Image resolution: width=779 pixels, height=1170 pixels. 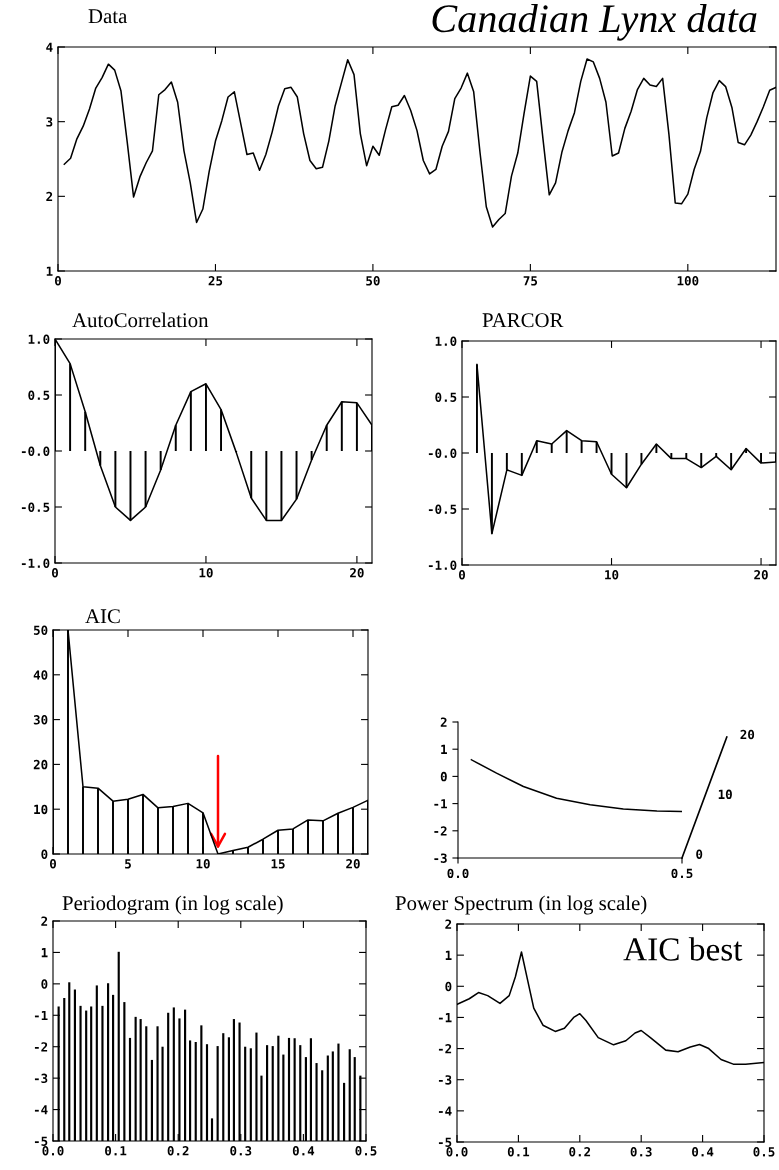 I want to click on chart-title: AIC, so click(x=102, y=616).